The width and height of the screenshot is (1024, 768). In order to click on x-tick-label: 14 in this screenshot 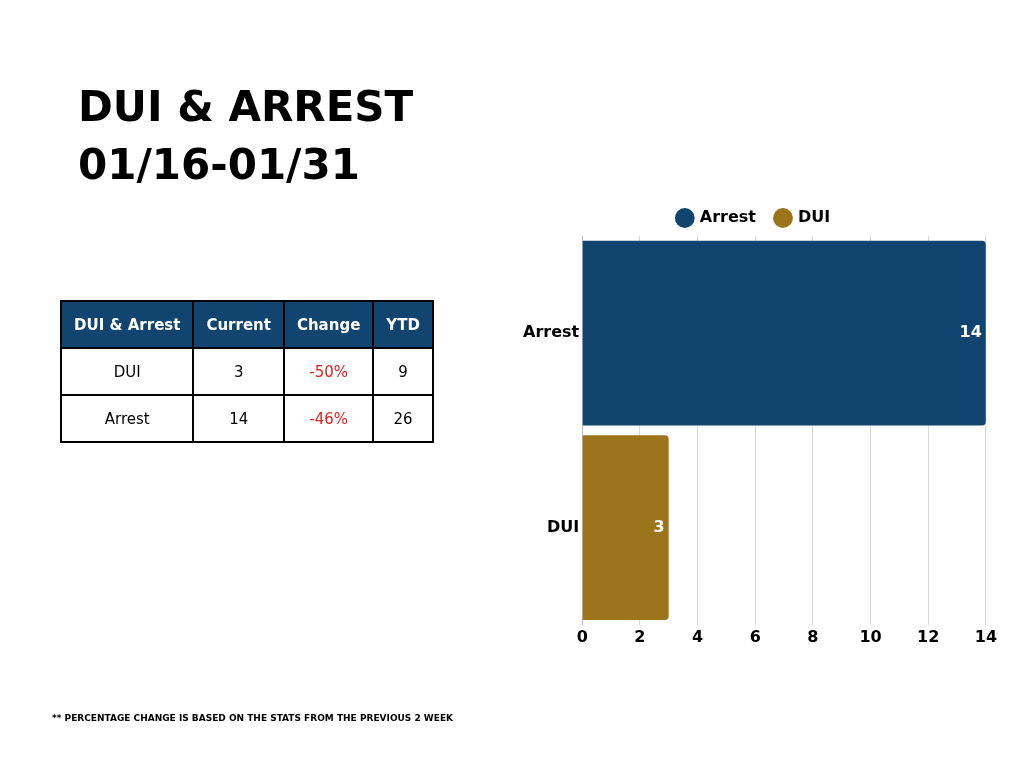, I will do `click(985, 636)`.